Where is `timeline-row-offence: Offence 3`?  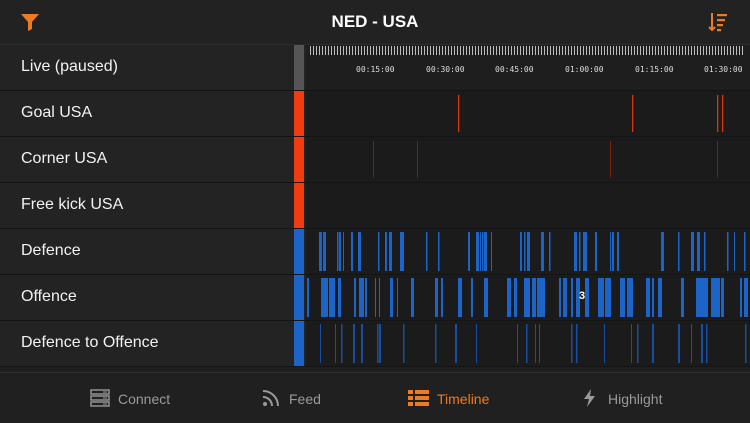
timeline-row-offence: Offence 3 is located at coordinates (375, 298).